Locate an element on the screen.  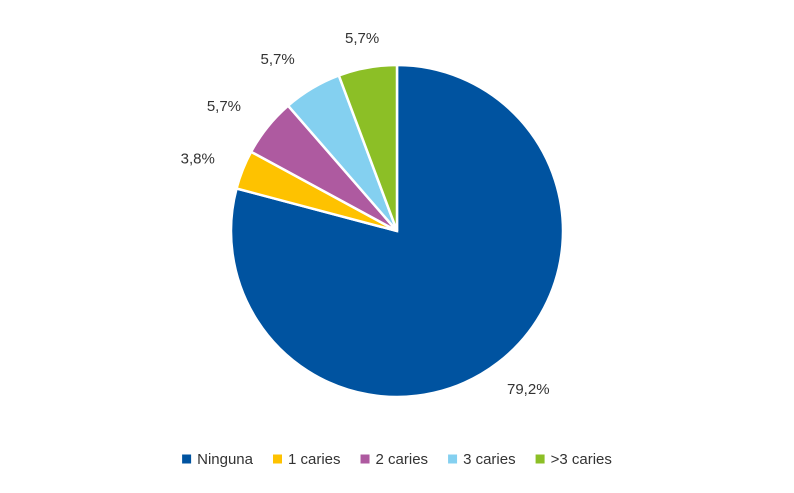
legend-item: Ninguna is located at coordinates (218, 459).